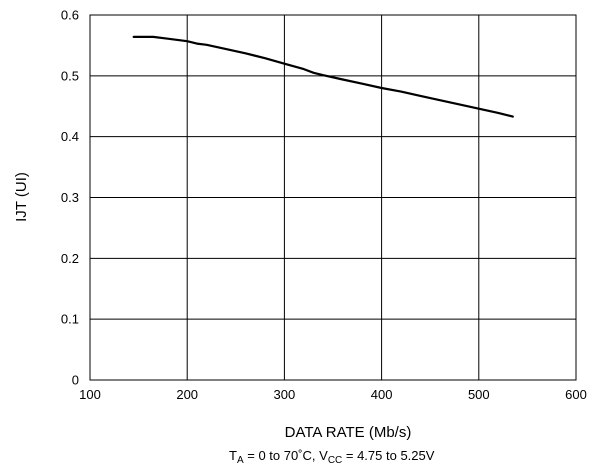  I want to click on y-axis-label: IJT (UI), so click(21, 197).